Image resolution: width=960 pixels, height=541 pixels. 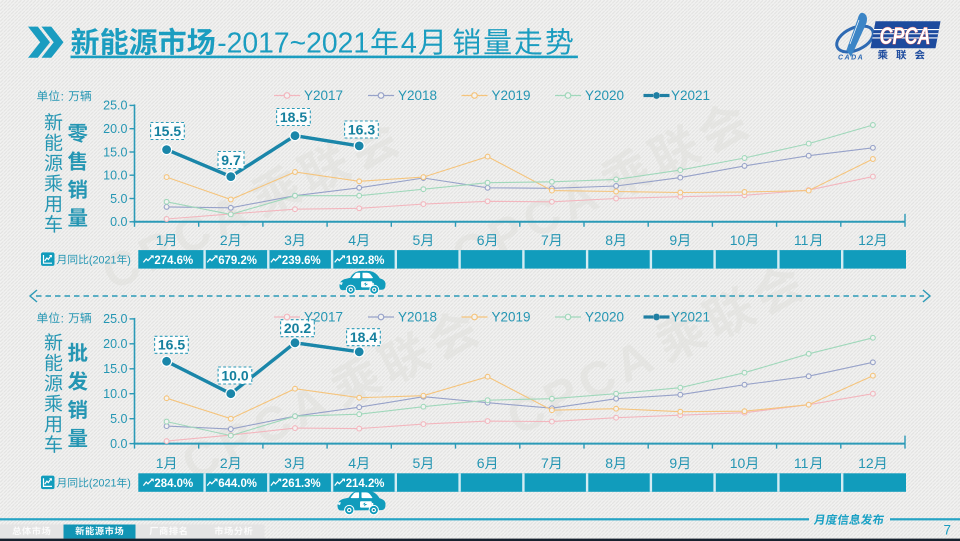 What do you see at coordinates (237, 260) in the screenshot?
I see `svg-text: 679.2%` at bounding box center [237, 260].